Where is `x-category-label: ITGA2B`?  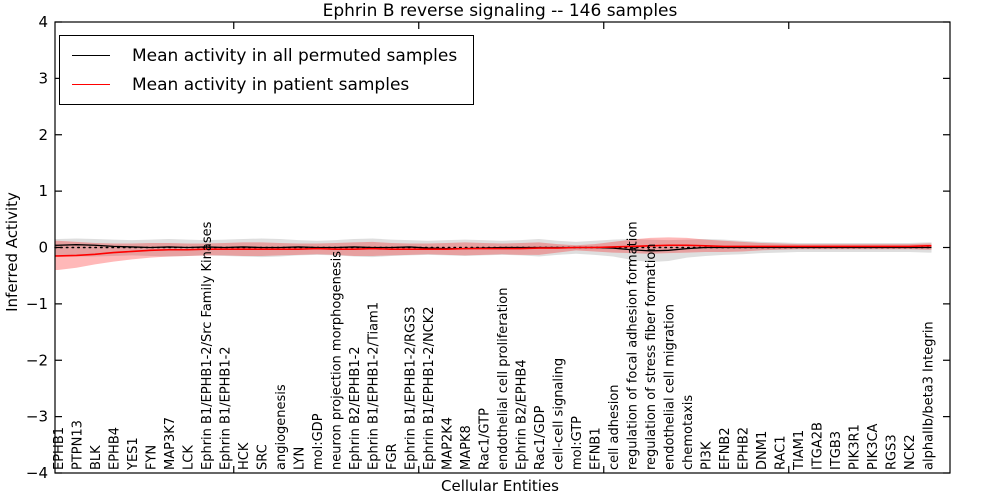 x-category-label: ITGA2B is located at coordinates (818, 446).